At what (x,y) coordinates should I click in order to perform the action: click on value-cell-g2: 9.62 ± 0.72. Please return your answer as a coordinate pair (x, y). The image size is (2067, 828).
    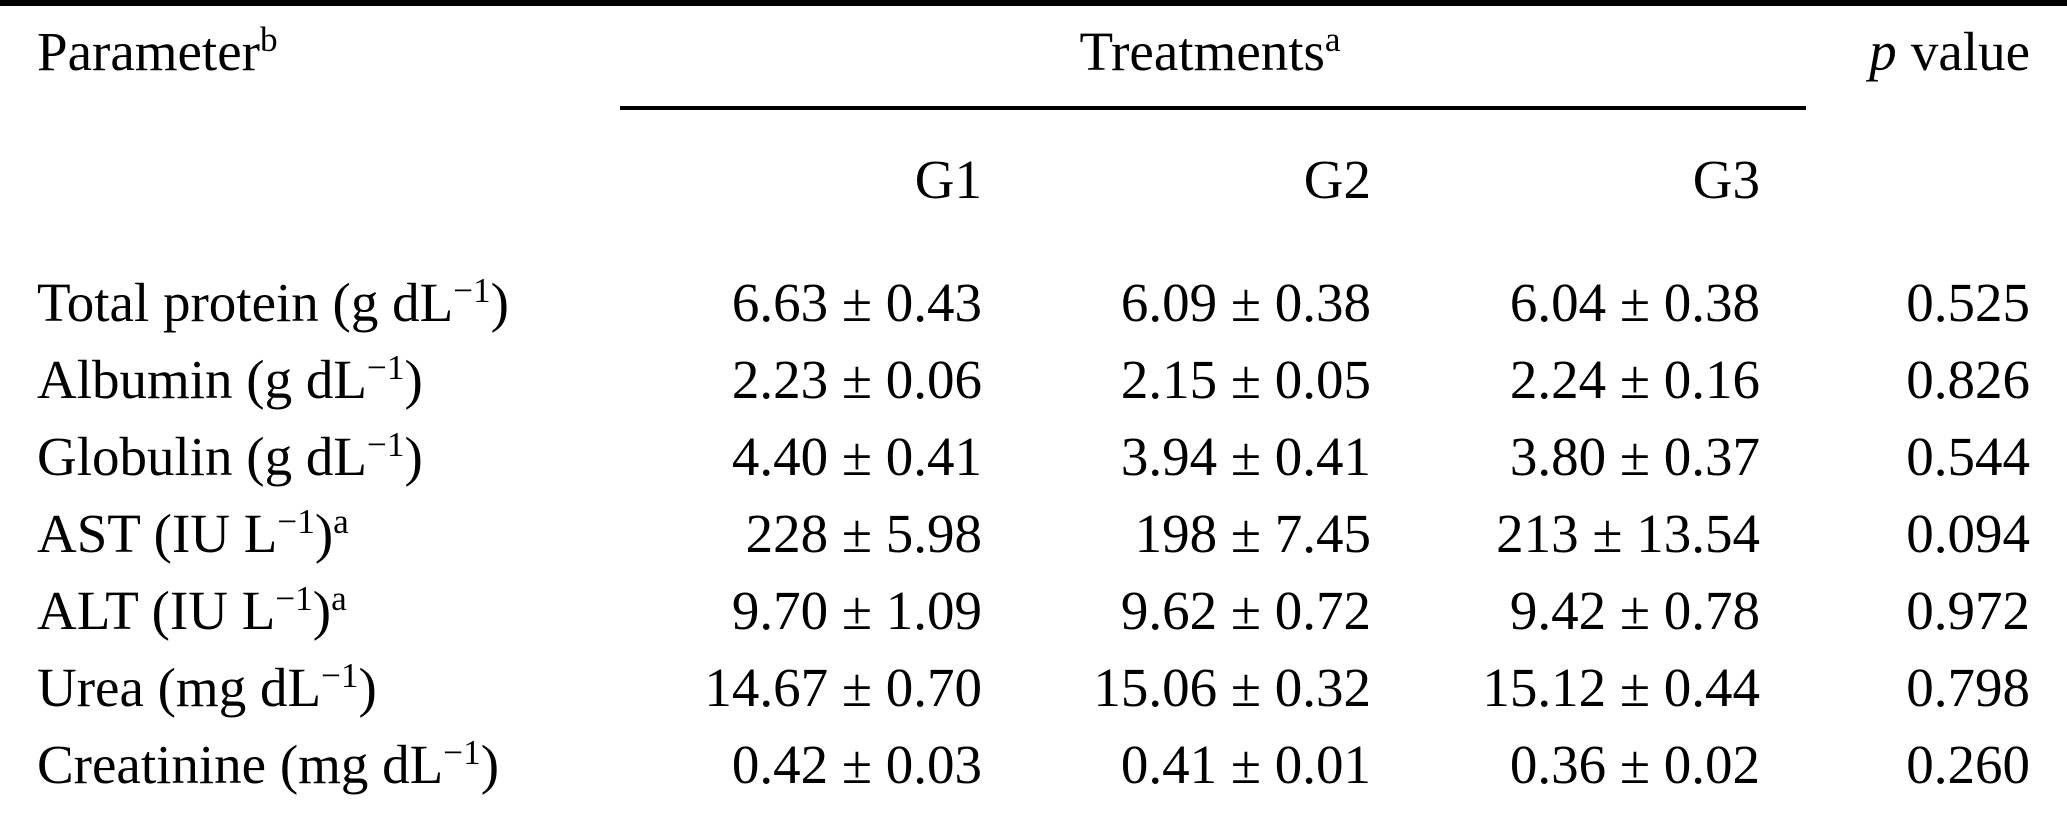
    Looking at the image, I should click on (1245, 610).